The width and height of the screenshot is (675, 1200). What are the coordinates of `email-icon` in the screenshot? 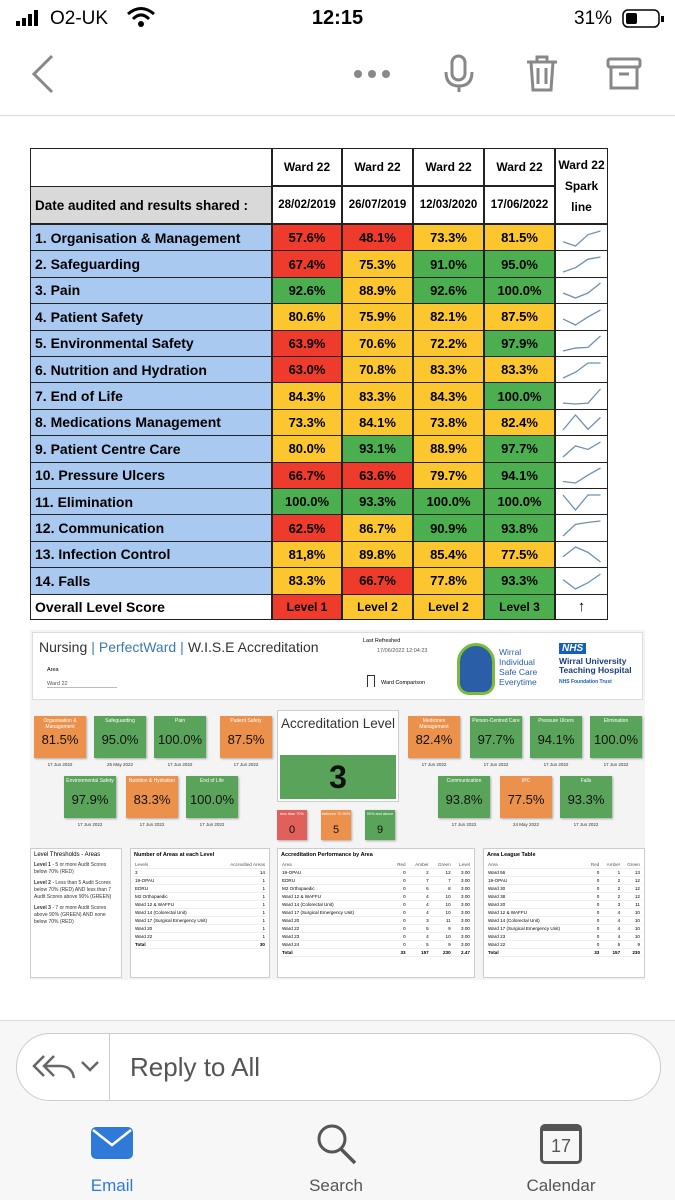 It's located at (112, 1145).